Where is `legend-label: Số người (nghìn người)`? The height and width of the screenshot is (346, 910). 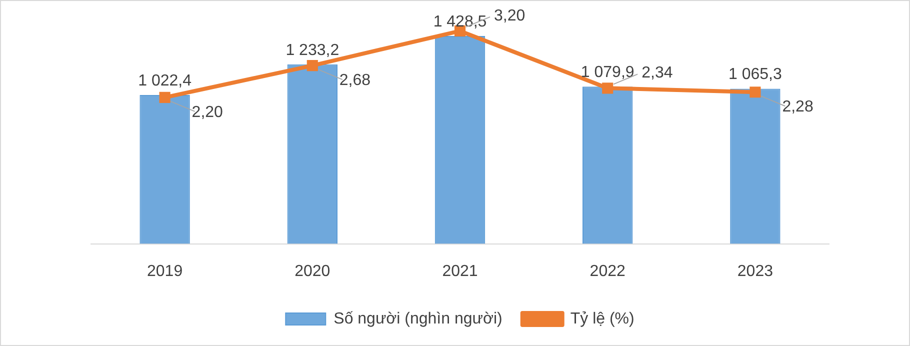 legend-label: Số người (nghìn người) is located at coordinates (418, 319).